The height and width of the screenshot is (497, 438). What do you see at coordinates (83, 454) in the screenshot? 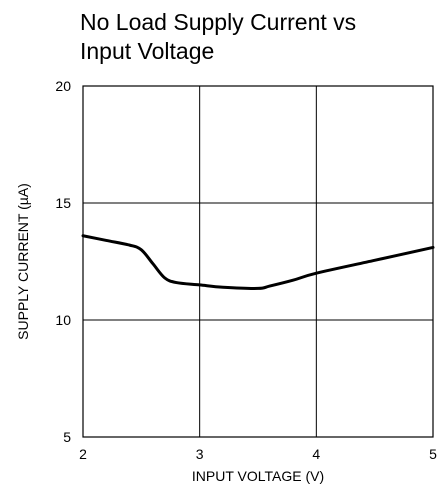
I see `x-tick-label-2: 2` at bounding box center [83, 454].